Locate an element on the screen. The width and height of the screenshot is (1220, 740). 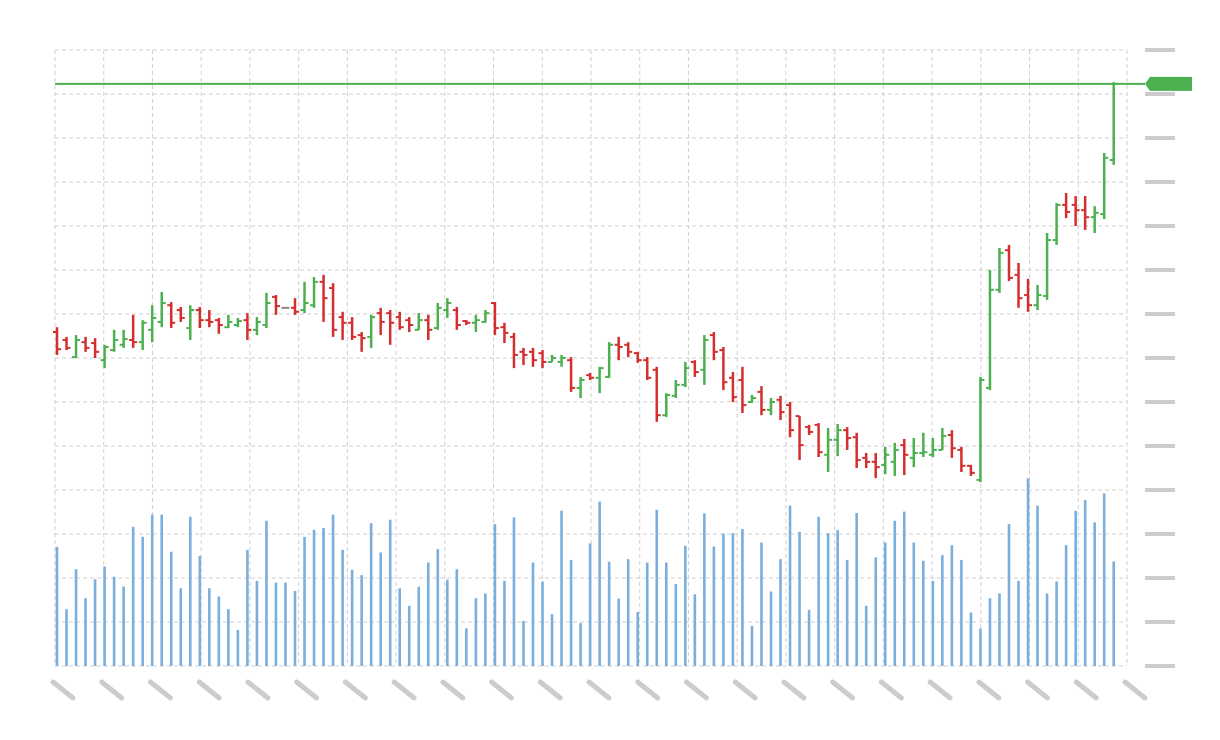
price-axis is located at coordinates (1160, 358).